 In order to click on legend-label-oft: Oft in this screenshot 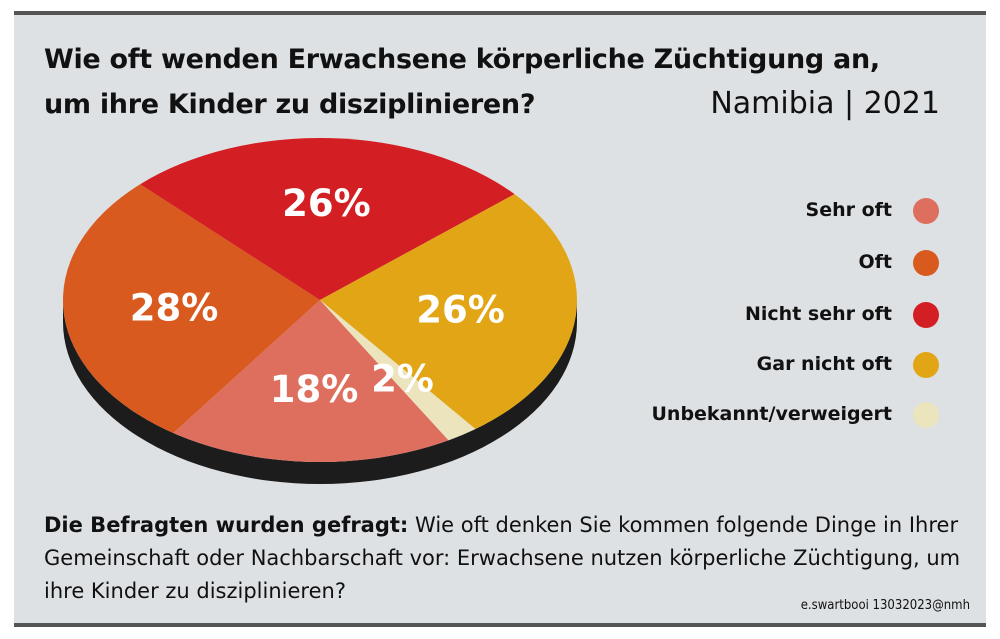, I will do `click(875, 262)`.